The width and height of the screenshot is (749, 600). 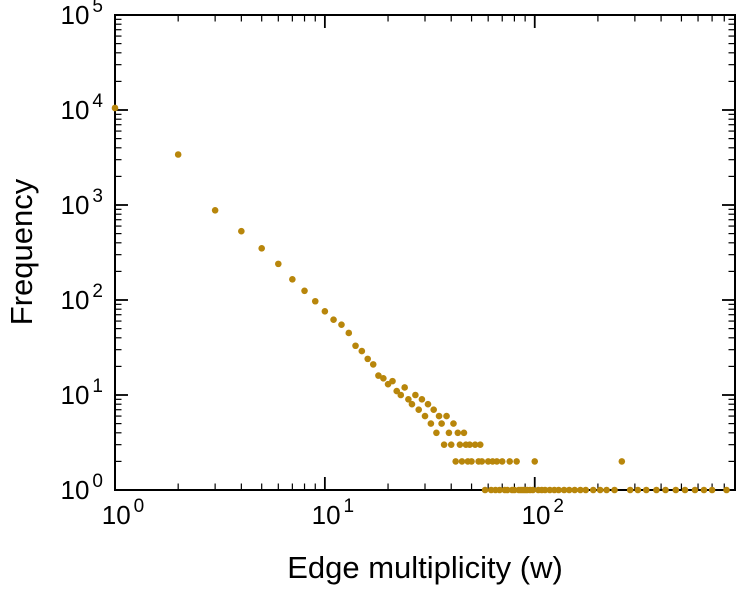 I want to click on y-tick-label: 10 3, so click(x=82, y=203).